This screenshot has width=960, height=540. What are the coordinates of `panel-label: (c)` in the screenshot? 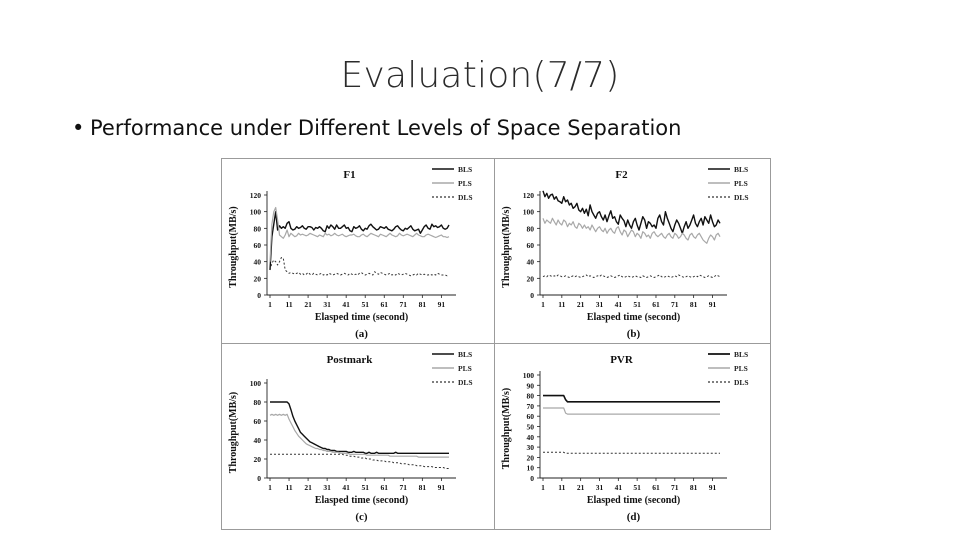 It's located at (361, 517).